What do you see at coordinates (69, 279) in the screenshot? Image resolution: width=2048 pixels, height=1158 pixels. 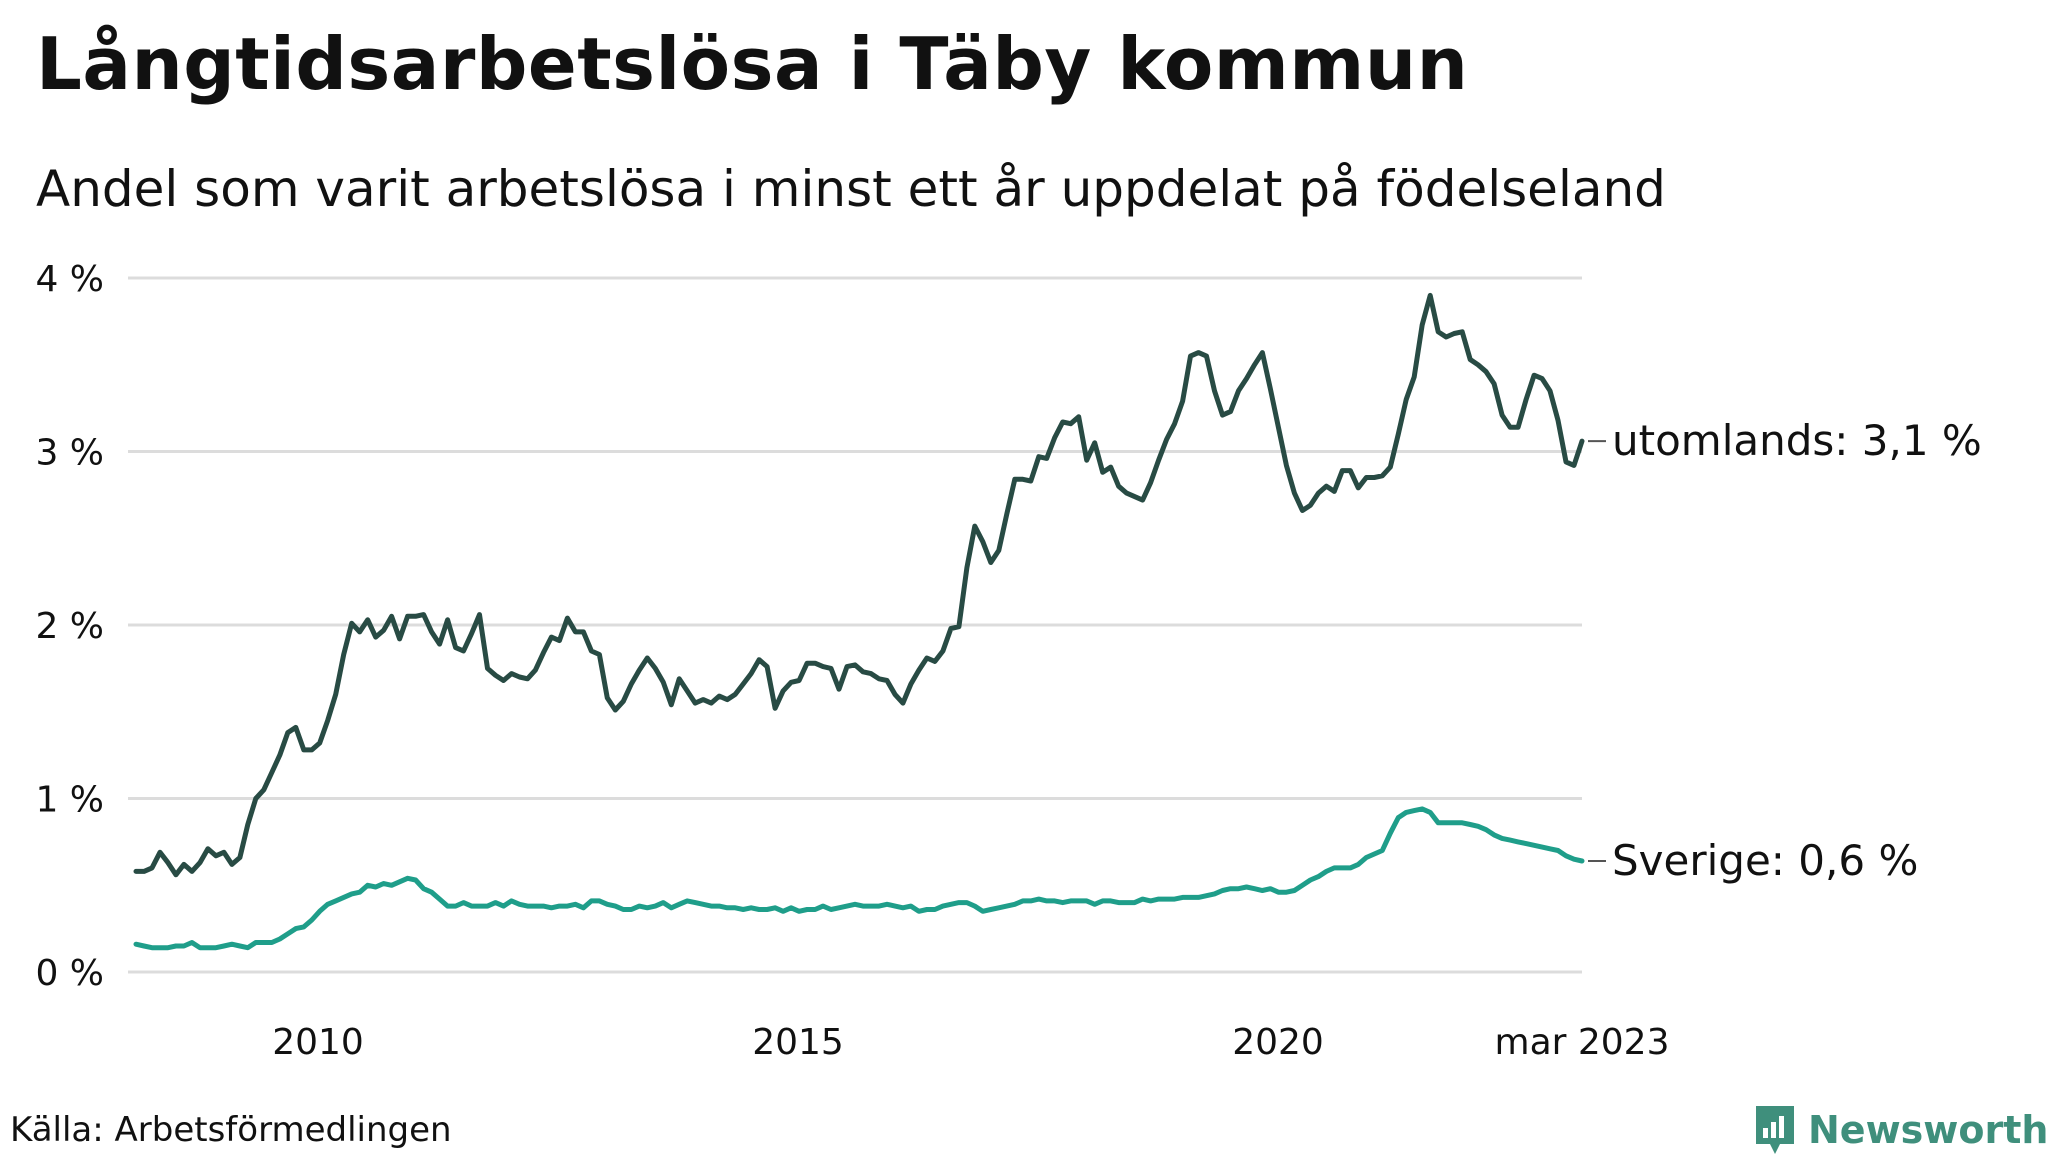 I see `y-tick-label: 4 %` at bounding box center [69, 279].